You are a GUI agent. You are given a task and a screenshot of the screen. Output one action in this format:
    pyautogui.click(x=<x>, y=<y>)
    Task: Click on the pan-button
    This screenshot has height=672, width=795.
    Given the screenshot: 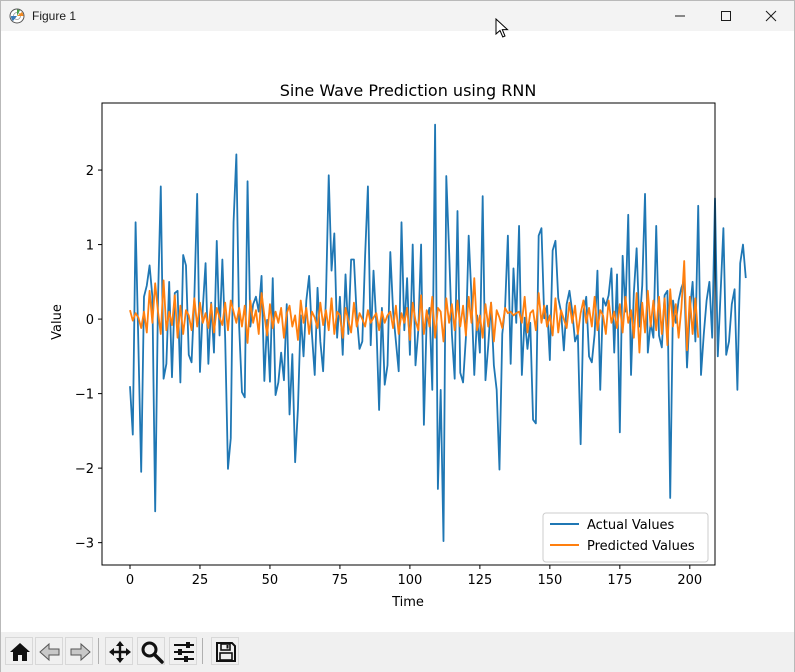 What is the action you would take?
    pyautogui.click(x=119, y=651)
    